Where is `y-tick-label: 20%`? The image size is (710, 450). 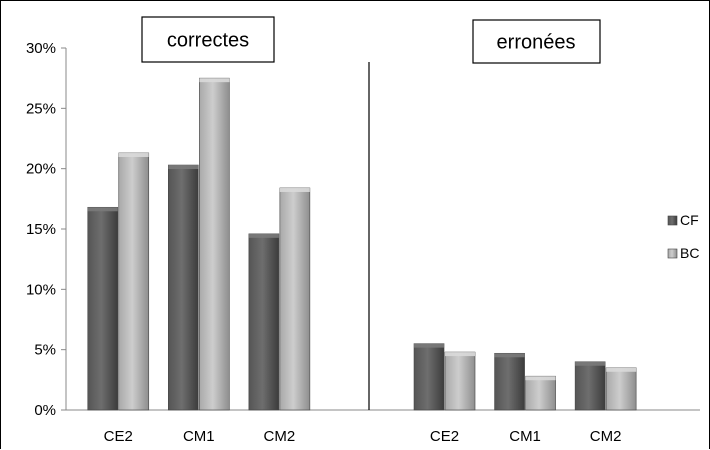
y-tick-label: 20% is located at coordinates (41, 169).